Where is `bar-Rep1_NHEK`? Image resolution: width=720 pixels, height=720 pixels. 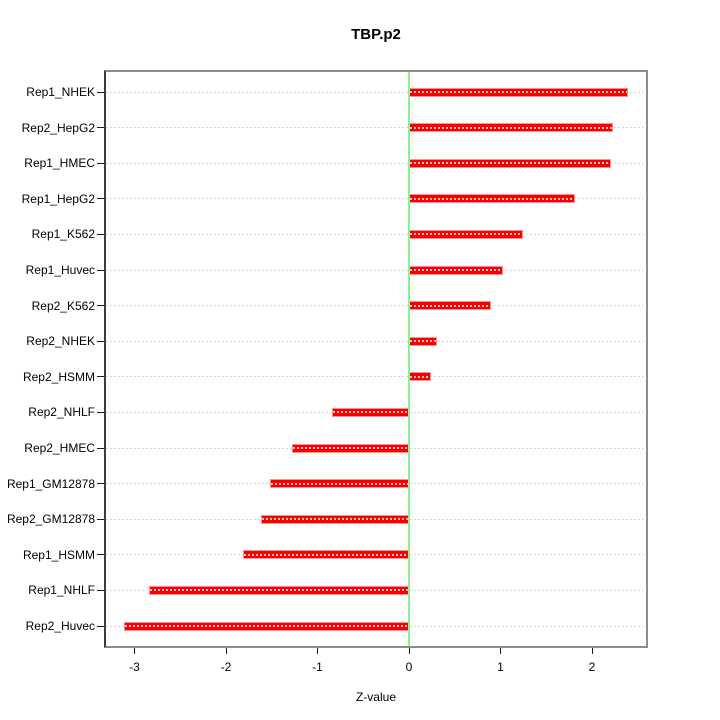 bar-Rep1_NHEK is located at coordinates (518, 92).